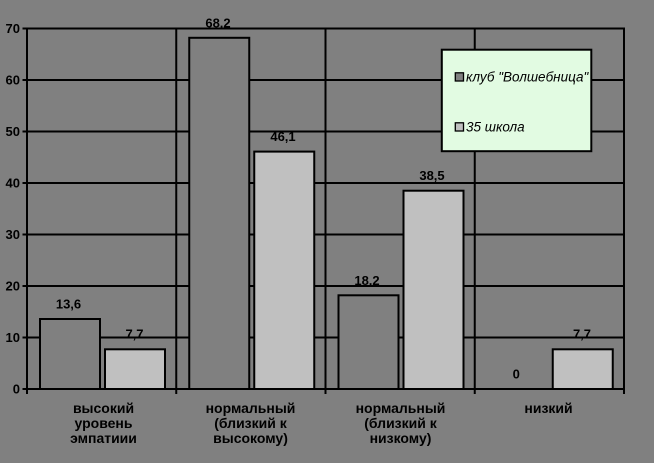  What do you see at coordinates (13, 28) in the screenshot?
I see `svg-text: 70` at bounding box center [13, 28].